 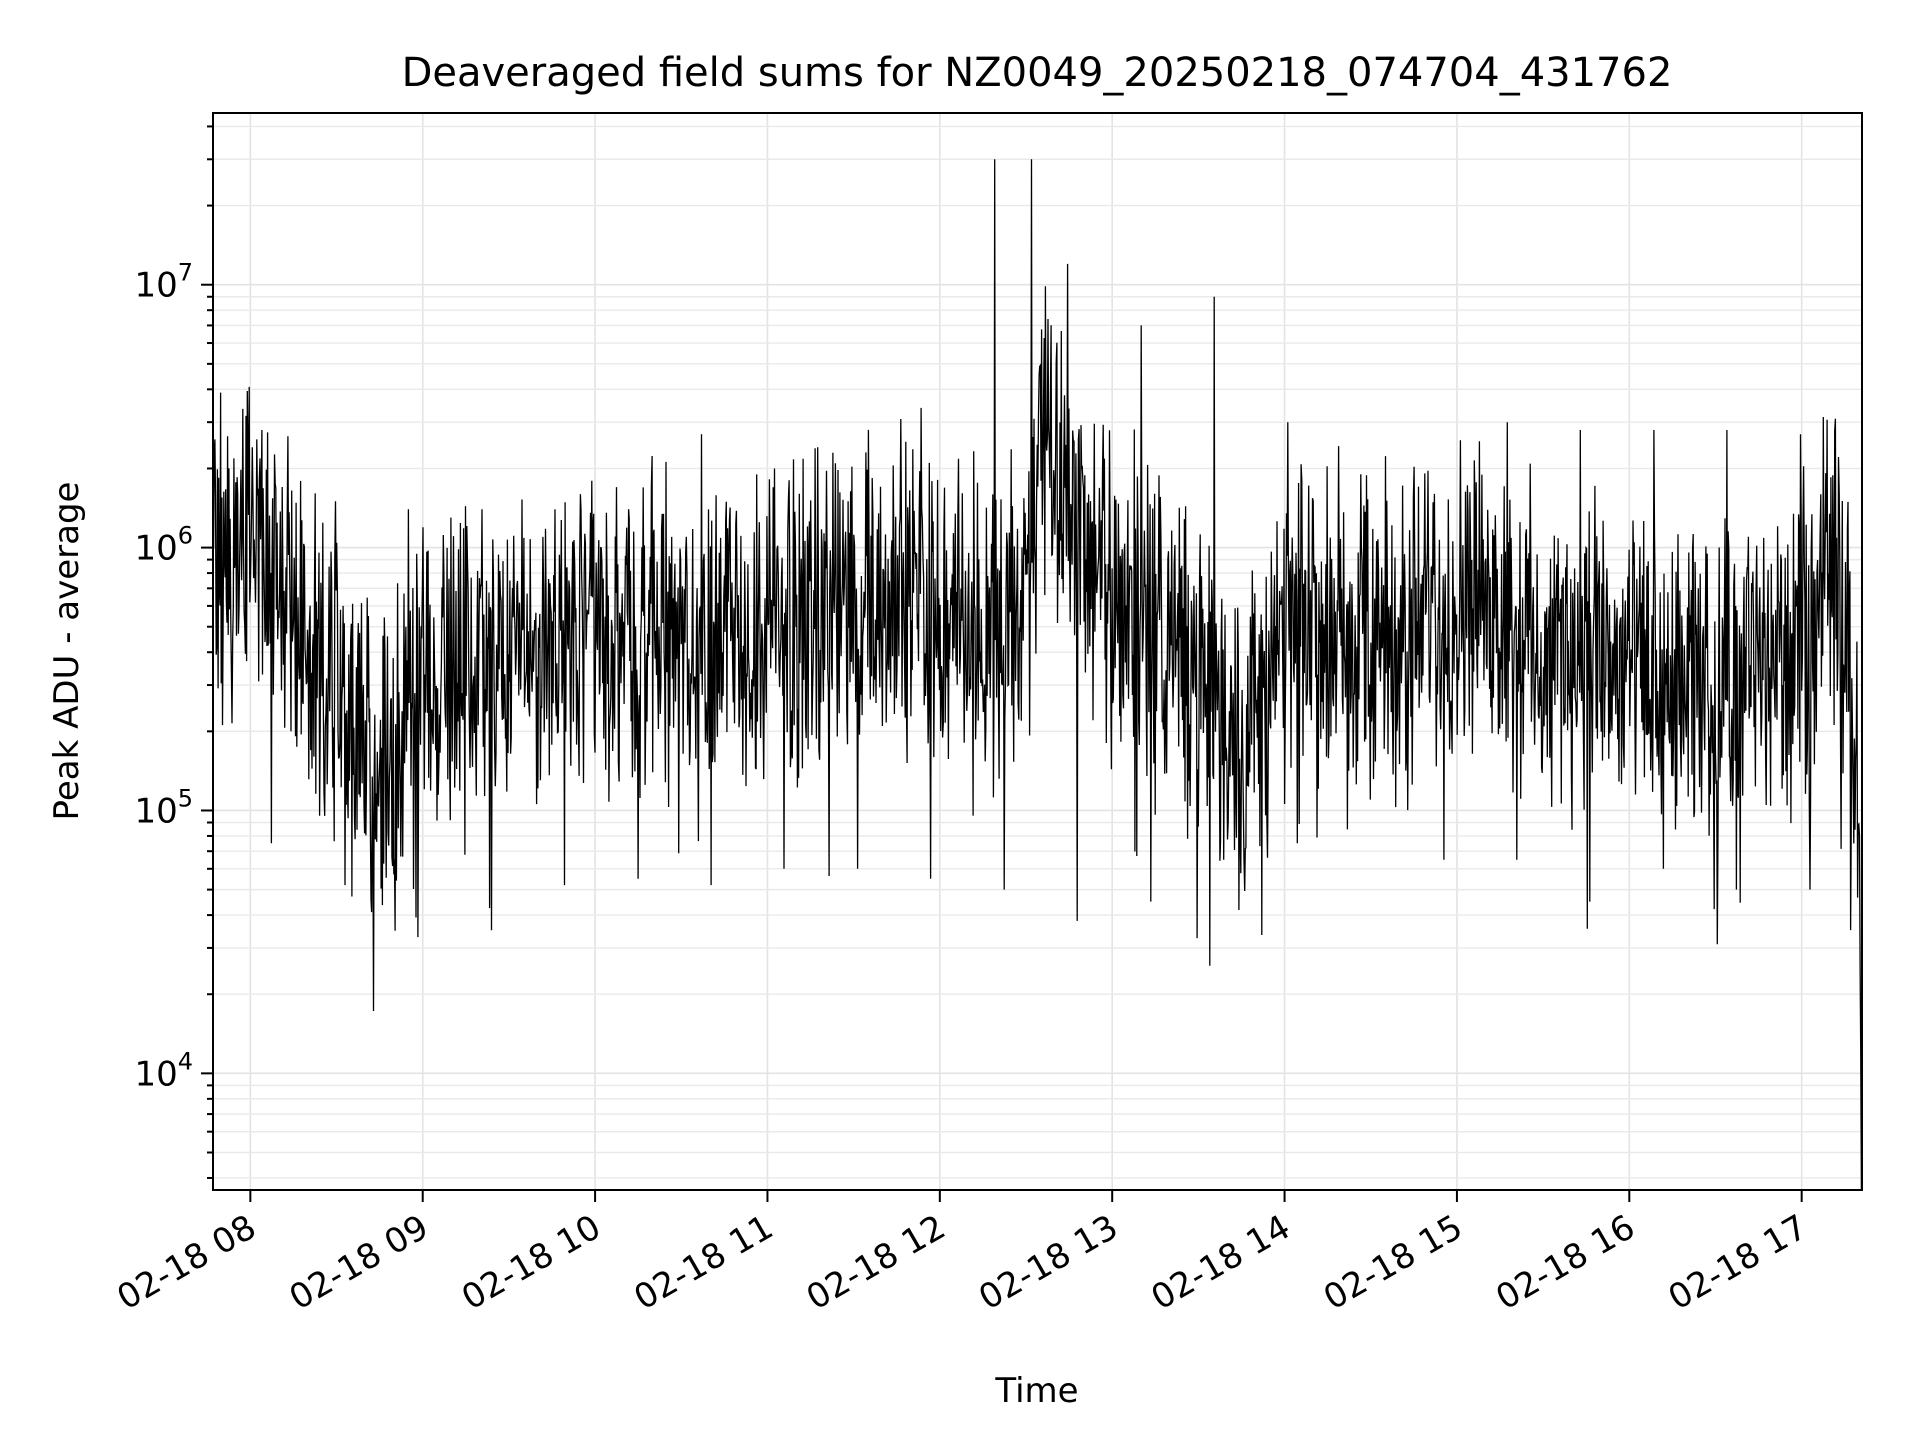 I want to click on x-tick-label: 02-18 08, so click(x=186, y=1262).